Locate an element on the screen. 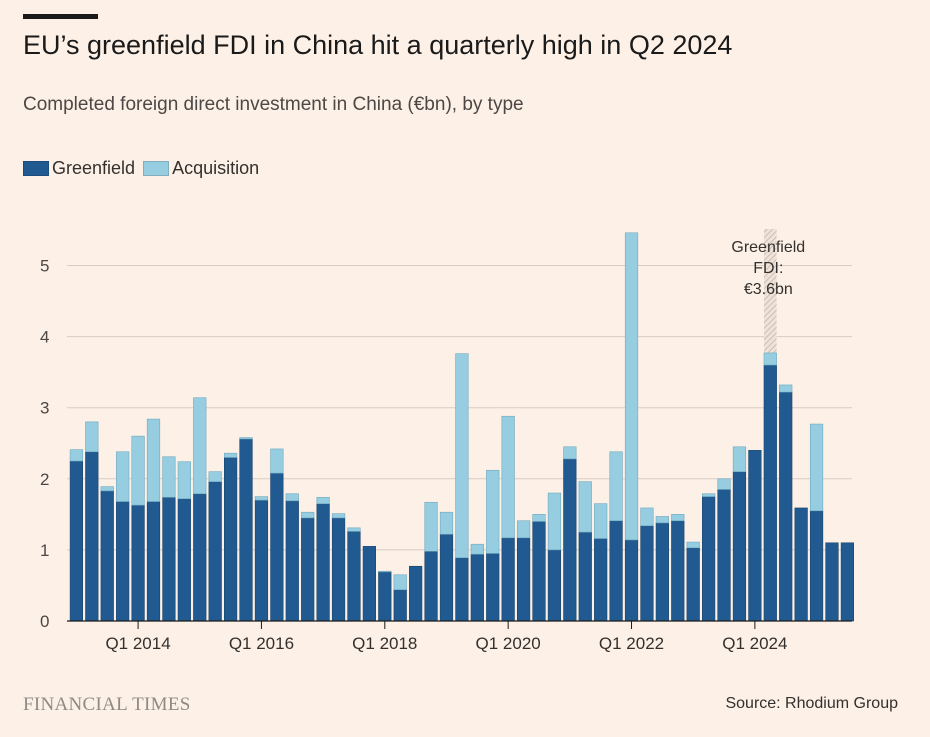 Image resolution: width=930 pixels, height=737 pixels. annotation-highlight is located at coordinates (770, 291).